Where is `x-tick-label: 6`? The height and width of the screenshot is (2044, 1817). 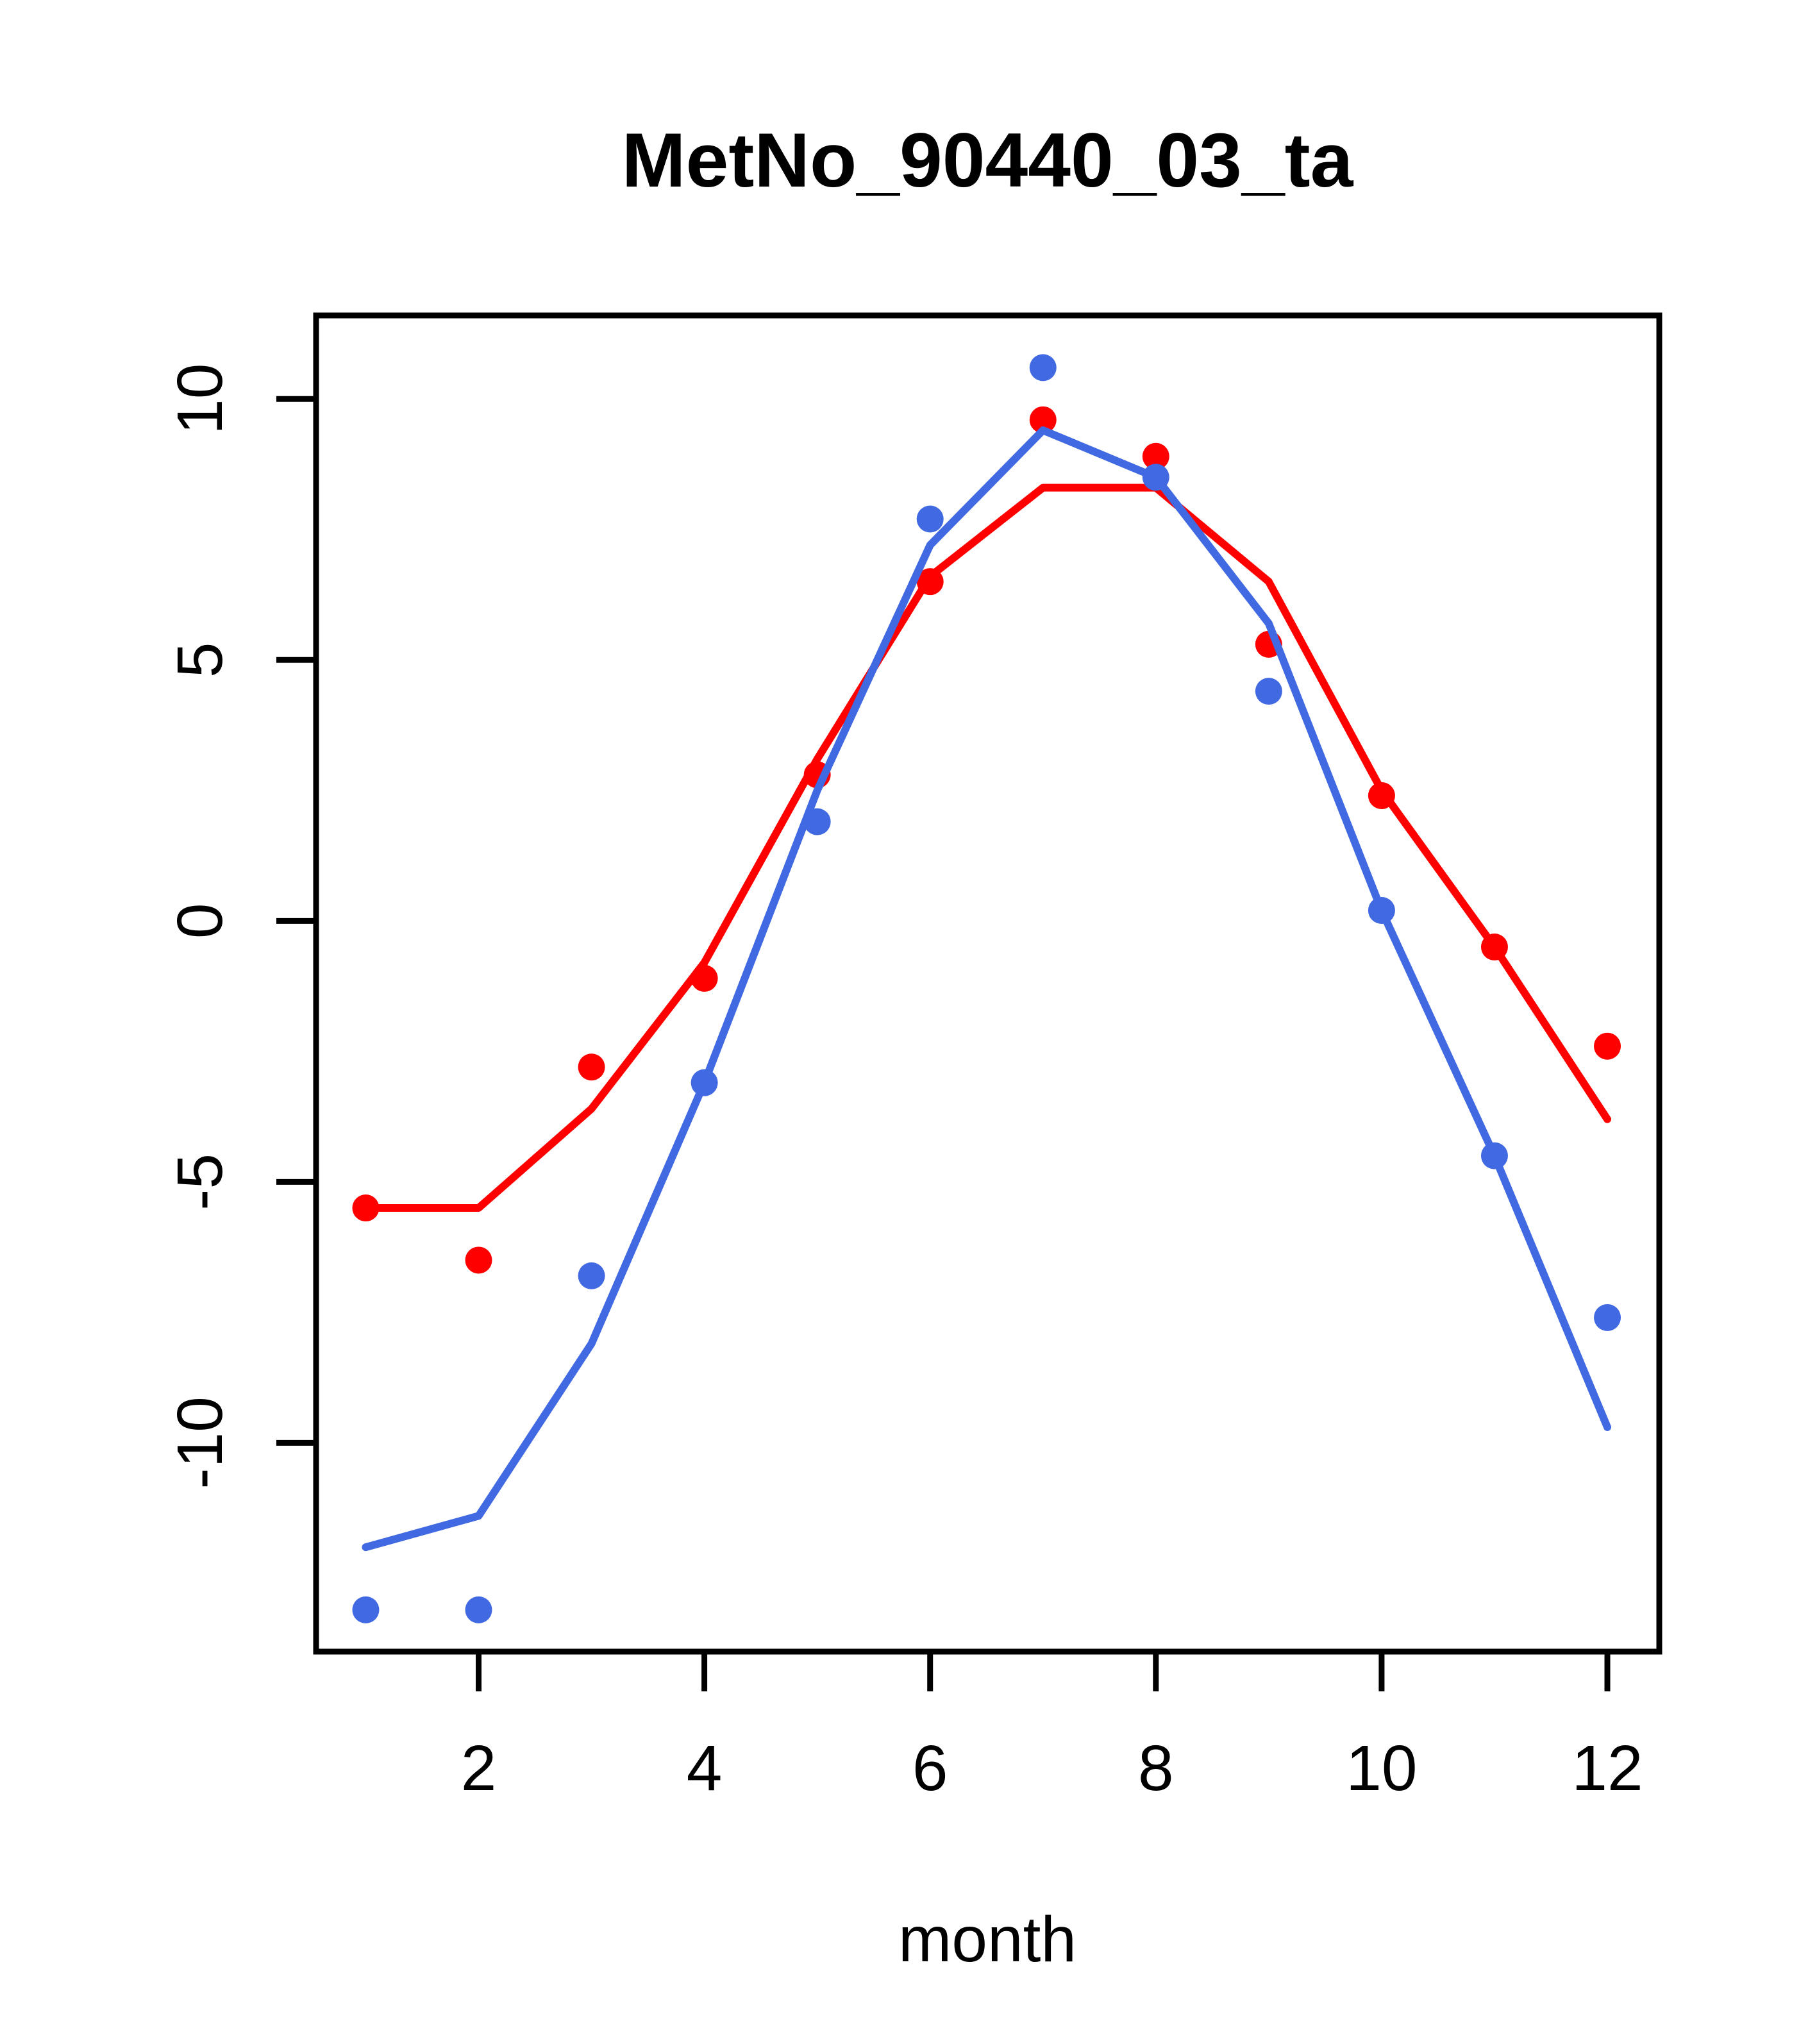
x-tick-label: 6 is located at coordinates (930, 1768).